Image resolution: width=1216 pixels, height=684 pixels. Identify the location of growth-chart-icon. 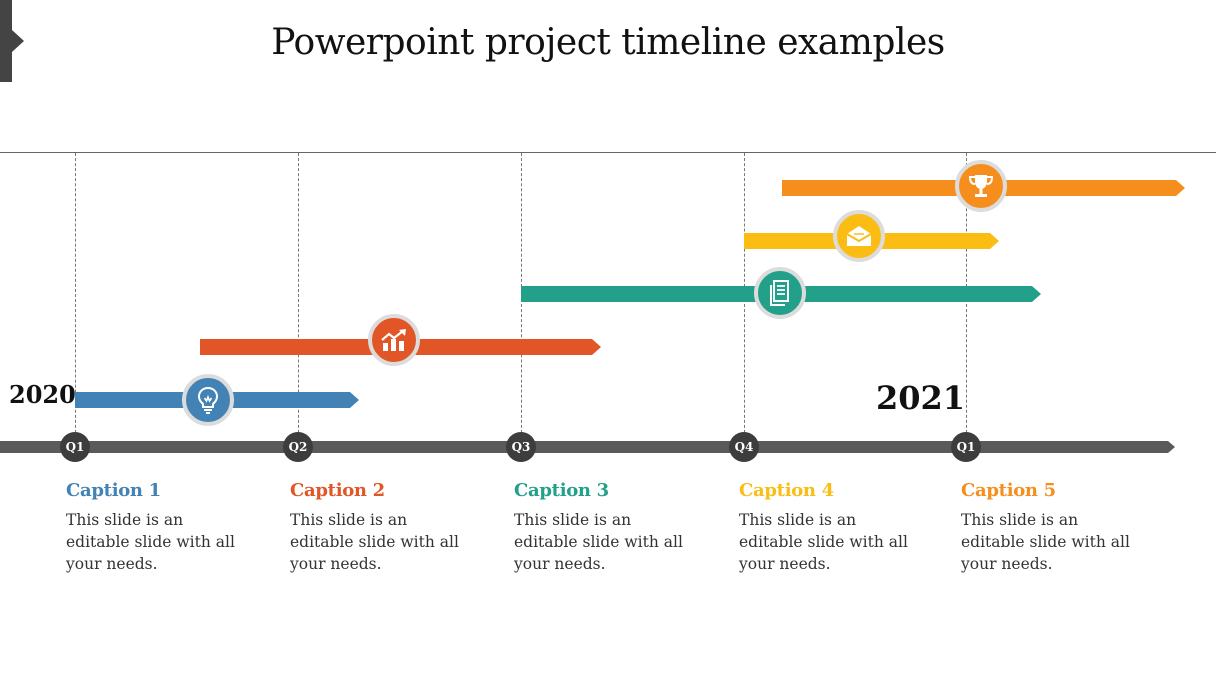
(394, 340).